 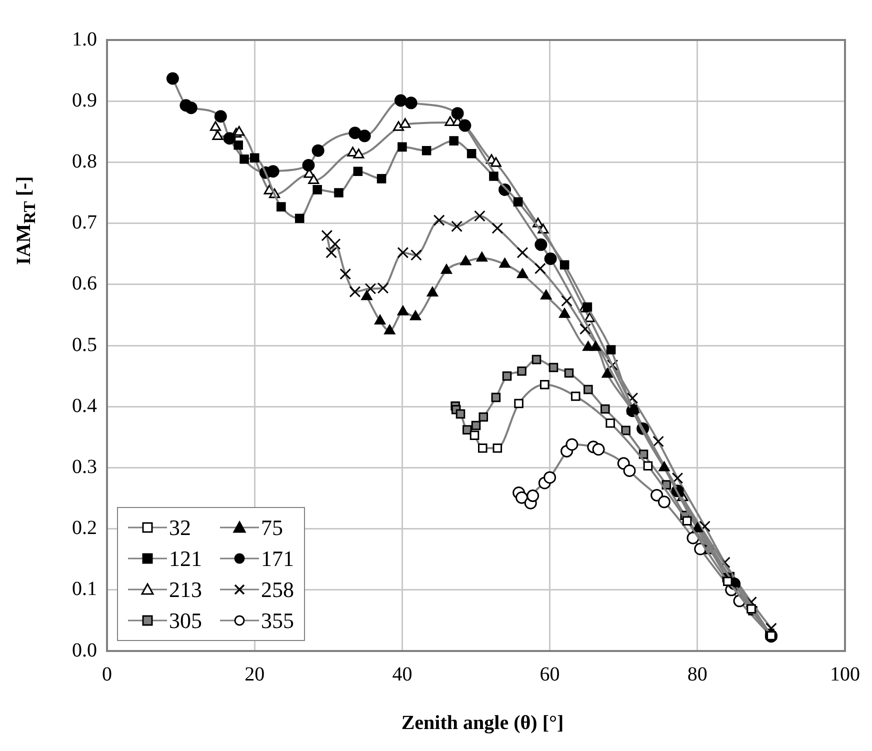 What do you see at coordinates (277, 621) in the screenshot?
I see `legend-label: 355` at bounding box center [277, 621].